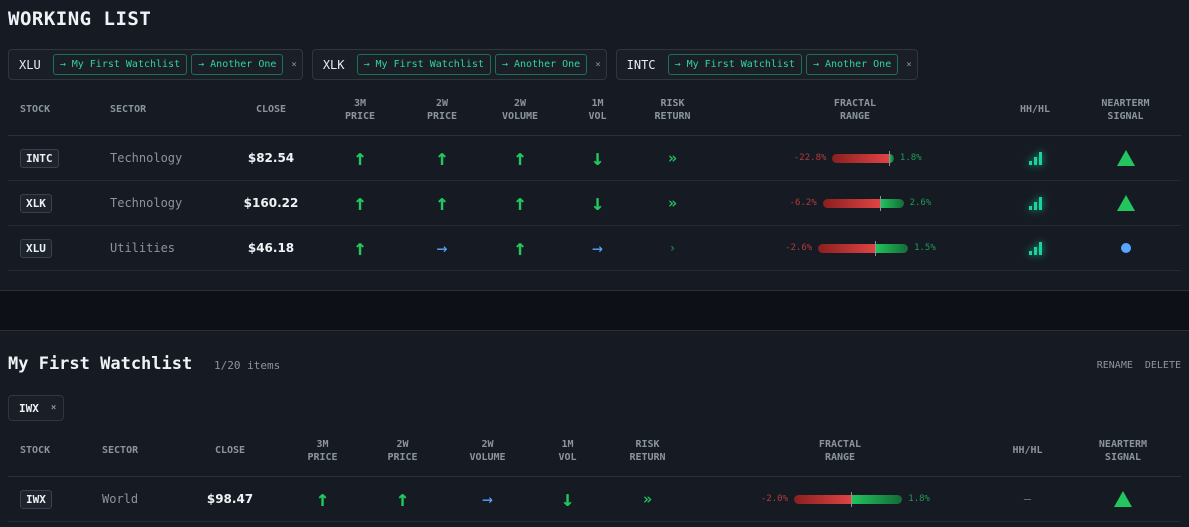  What do you see at coordinates (925, 248) in the screenshot?
I see `fractal-high-value: 1.5%` at bounding box center [925, 248].